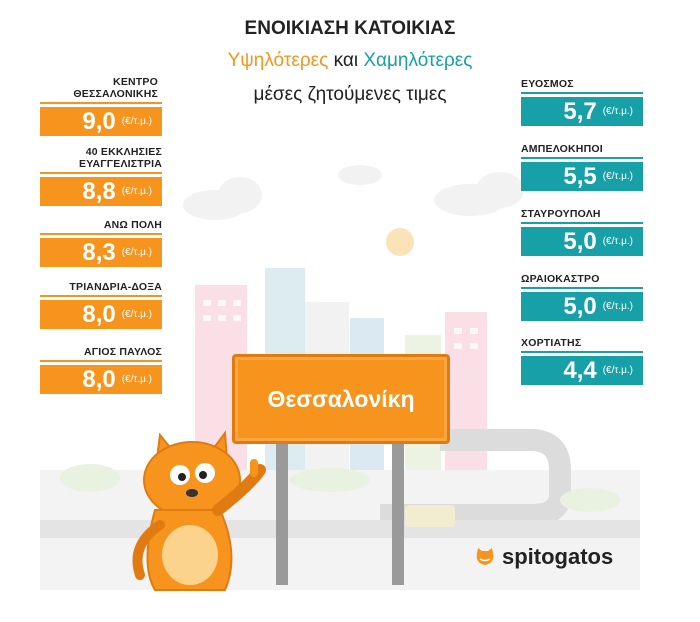  Describe the element at coordinates (551, 343) in the screenshot. I see `area-name: ΧΟΡΤΙΑΤΗΣ` at that location.